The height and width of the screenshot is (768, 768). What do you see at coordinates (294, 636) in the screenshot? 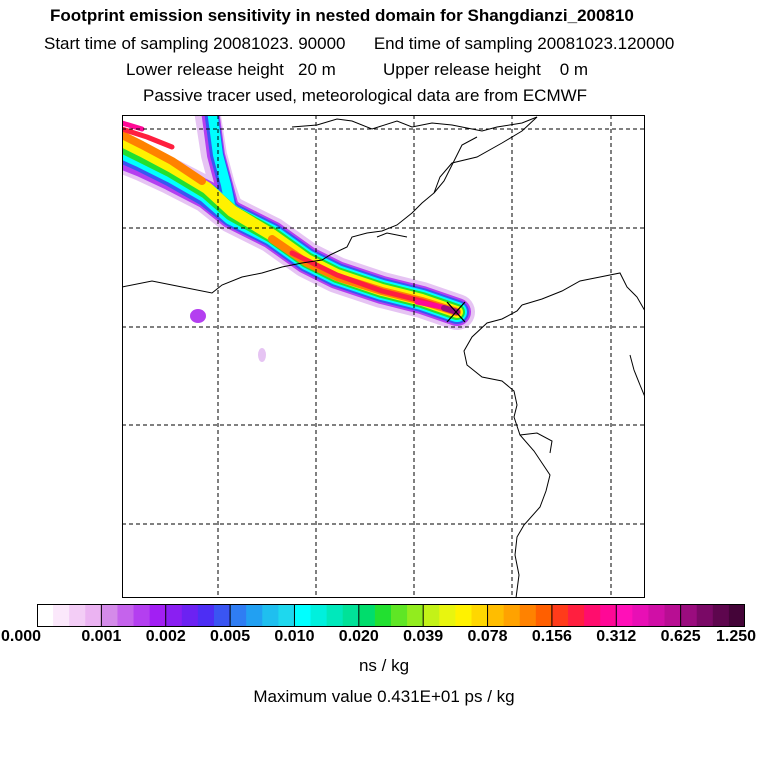
I see `colorbar-tick-label: 0.010` at bounding box center [294, 636].